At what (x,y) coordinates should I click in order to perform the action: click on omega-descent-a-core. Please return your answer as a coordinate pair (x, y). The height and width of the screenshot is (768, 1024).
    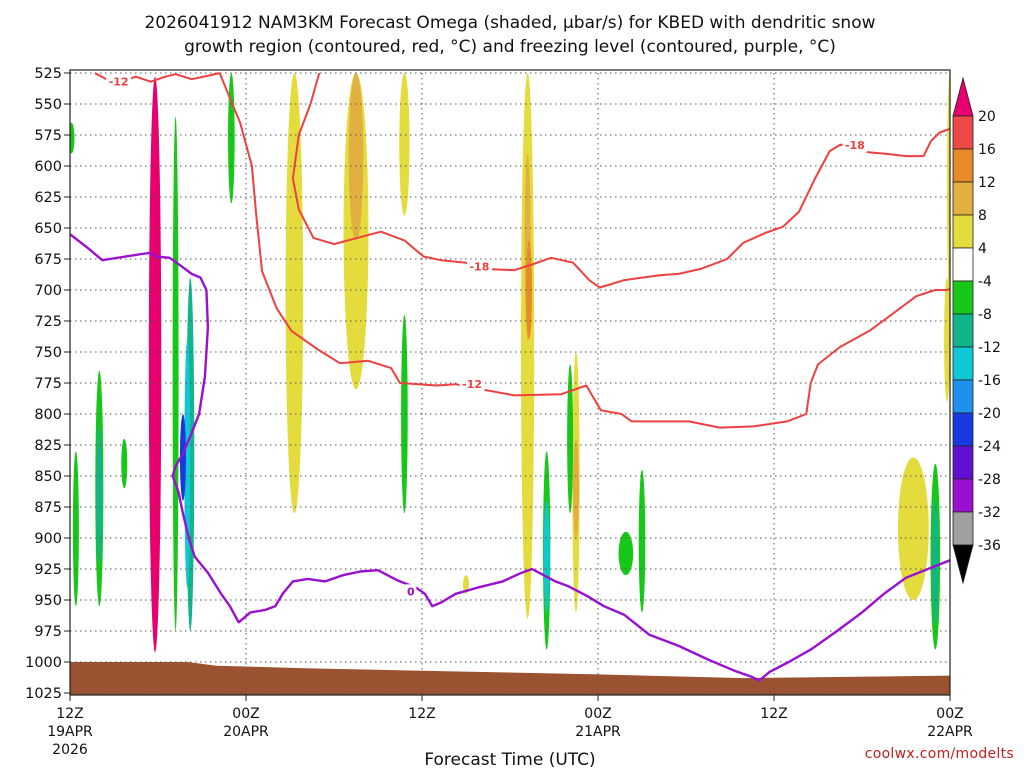
    Looking at the image, I should click on (99, 494).